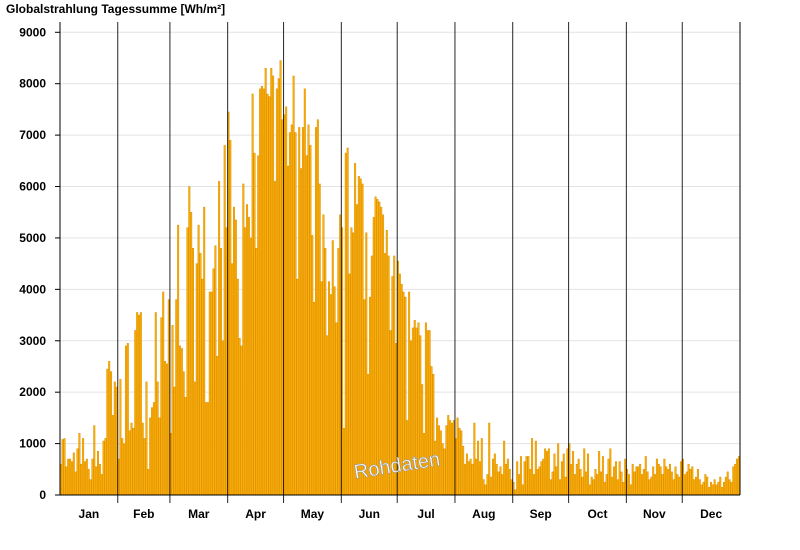 This screenshot has width=800, height=550. Describe the element at coordinates (32, 135) in the screenshot. I see `y-tick-label: 7000` at that location.